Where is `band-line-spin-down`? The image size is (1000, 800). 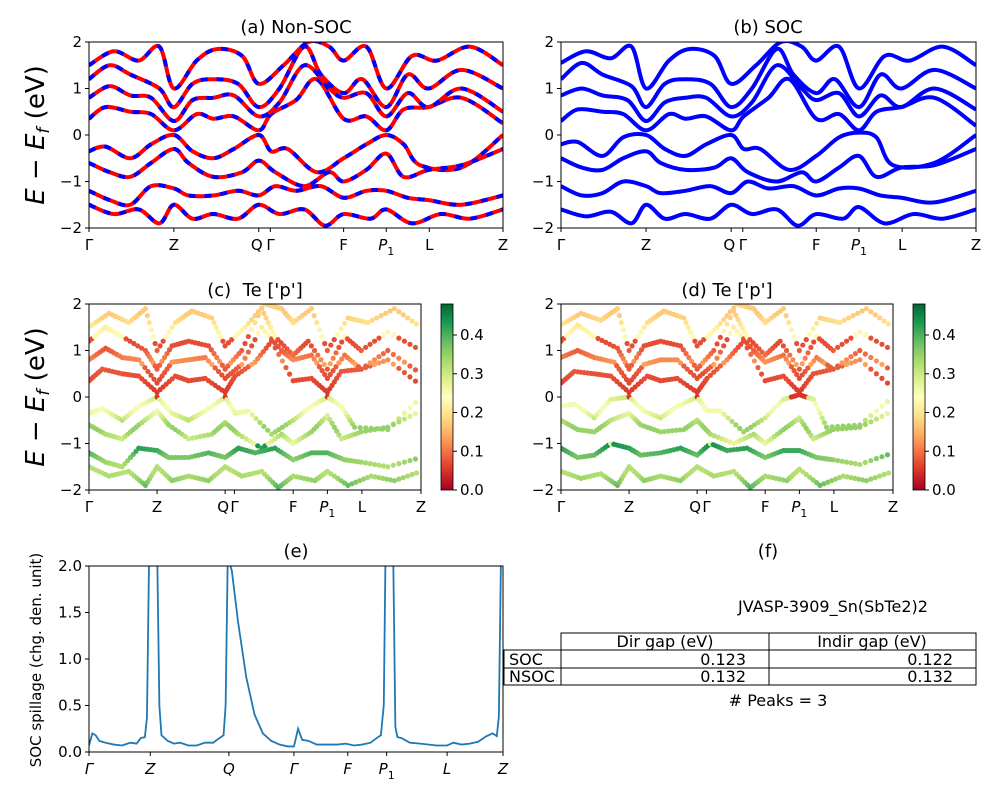
band-line-spin-down is located at coordinates (296, 77).